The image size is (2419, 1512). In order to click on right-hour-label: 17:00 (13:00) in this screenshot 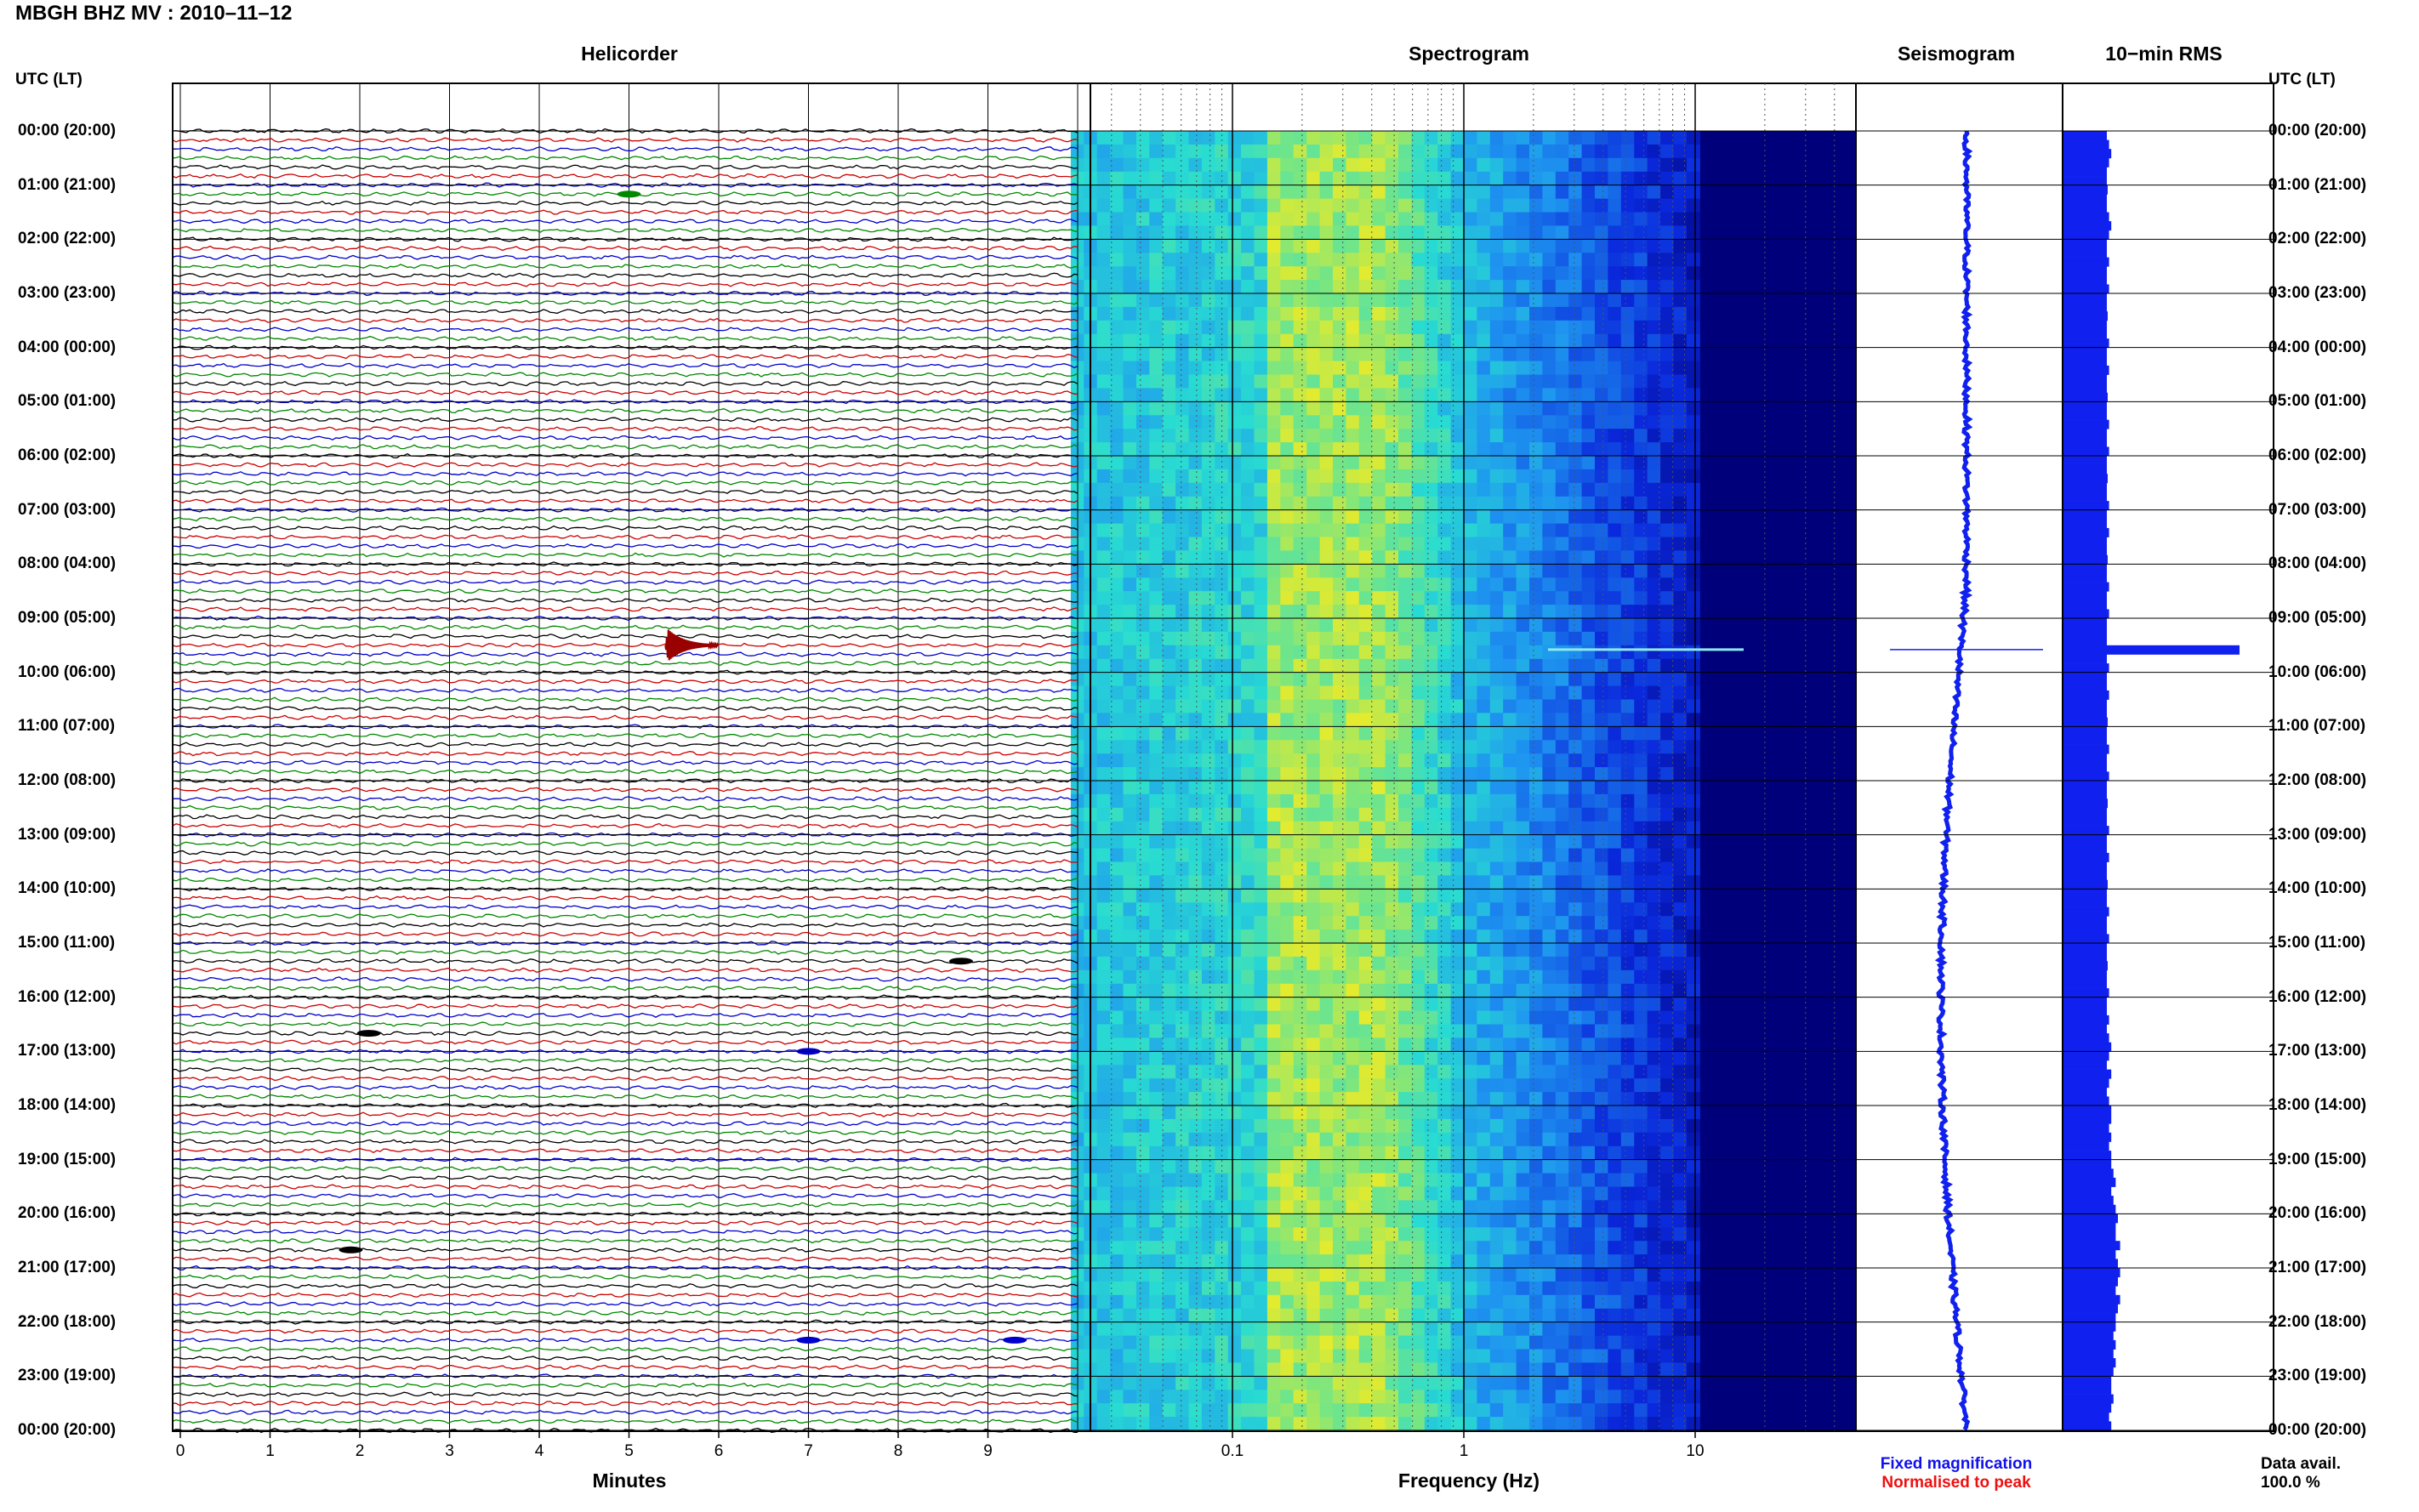, I will do `click(2317, 1051)`.